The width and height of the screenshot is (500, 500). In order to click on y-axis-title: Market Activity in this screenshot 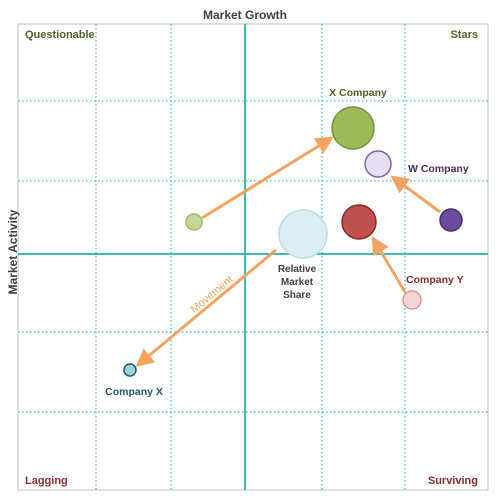, I will do `click(13, 251)`.